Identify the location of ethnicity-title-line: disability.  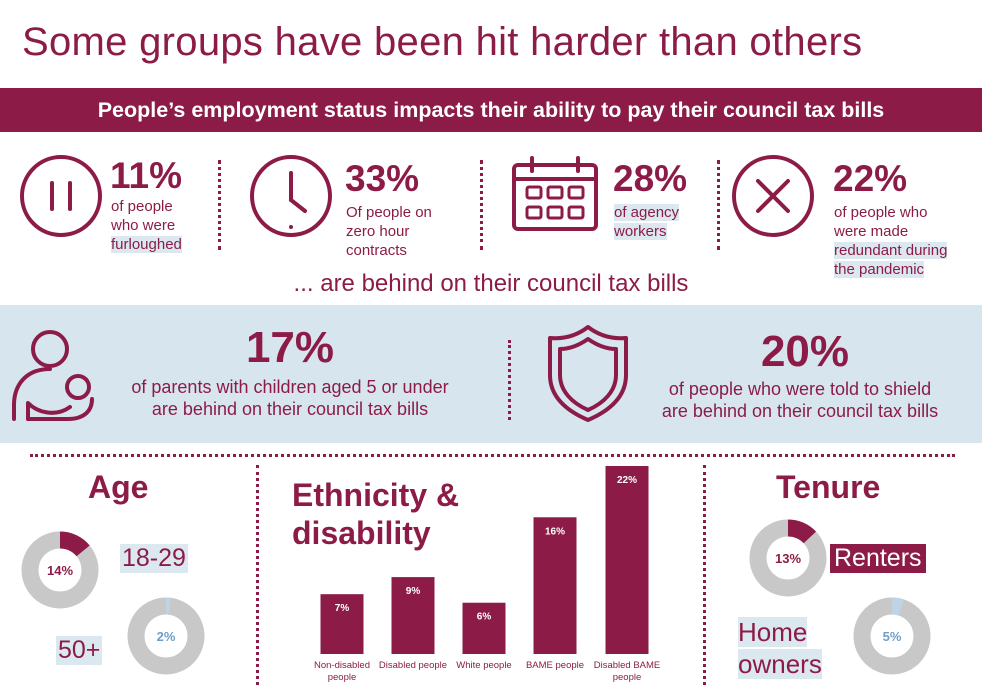
(361, 533).